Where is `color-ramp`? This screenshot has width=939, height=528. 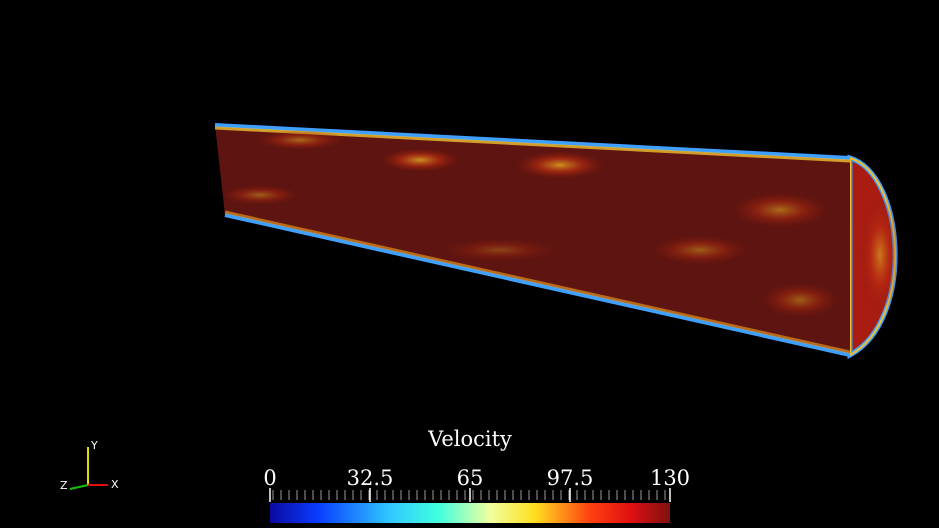 color-ramp is located at coordinates (470, 513).